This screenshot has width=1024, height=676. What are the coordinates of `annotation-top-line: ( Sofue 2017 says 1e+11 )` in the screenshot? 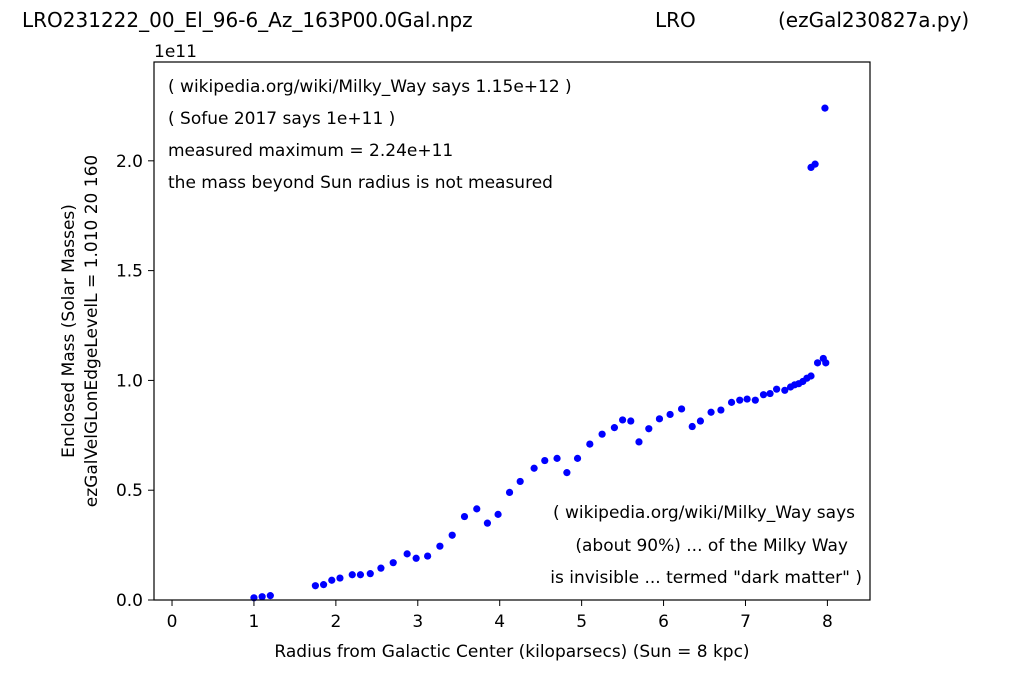 It's located at (281, 119).